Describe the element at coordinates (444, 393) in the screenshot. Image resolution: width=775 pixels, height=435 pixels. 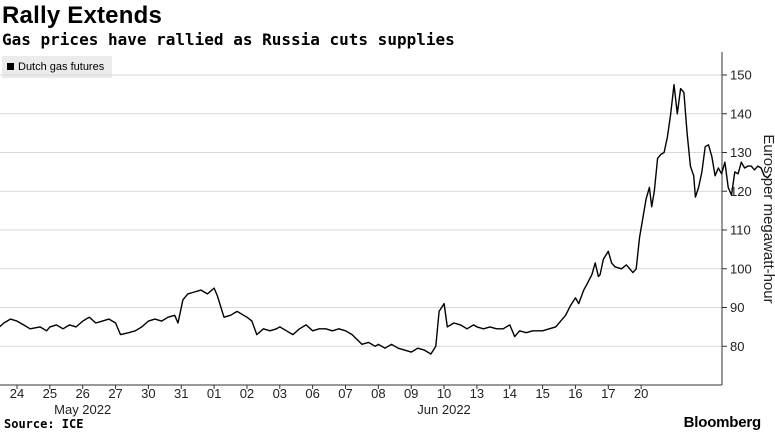
I see `x-tick-label: 10` at that location.